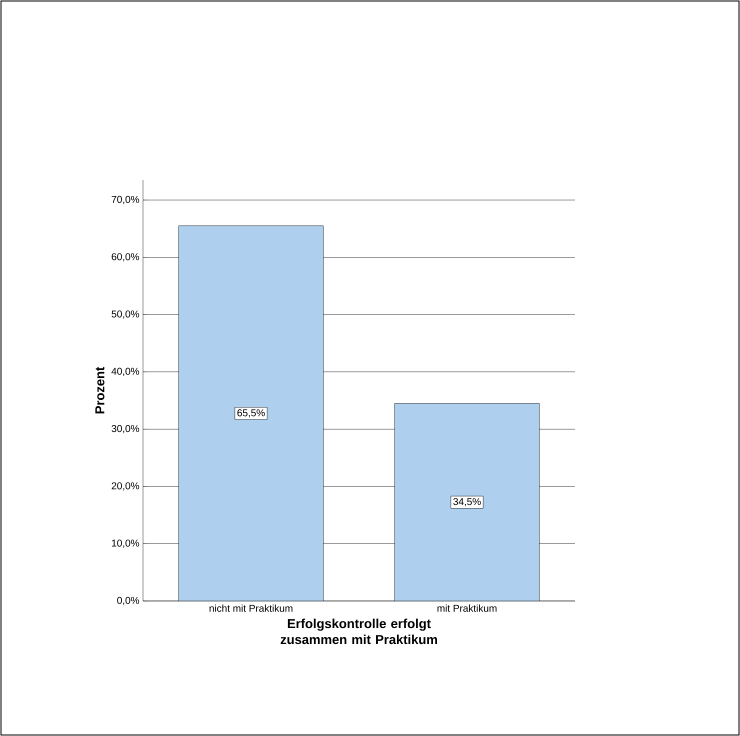 This screenshot has width=740, height=736. What do you see at coordinates (126, 200) in the screenshot?
I see `y-tick-label: 70,0%` at bounding box center [126, 200].